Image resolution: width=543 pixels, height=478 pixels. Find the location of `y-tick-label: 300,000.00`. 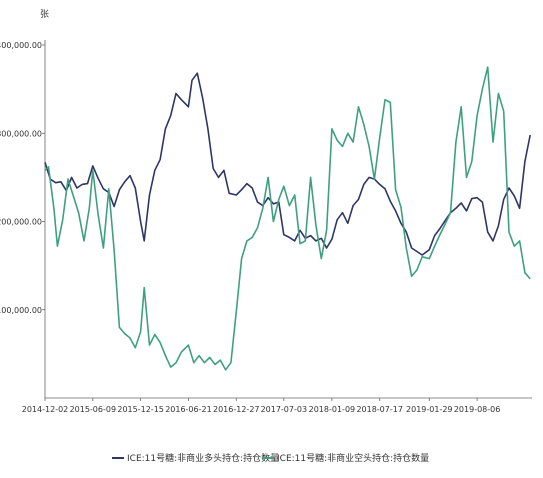

y-tick-label: 300,000.00 is located at coordinates (21, 133).